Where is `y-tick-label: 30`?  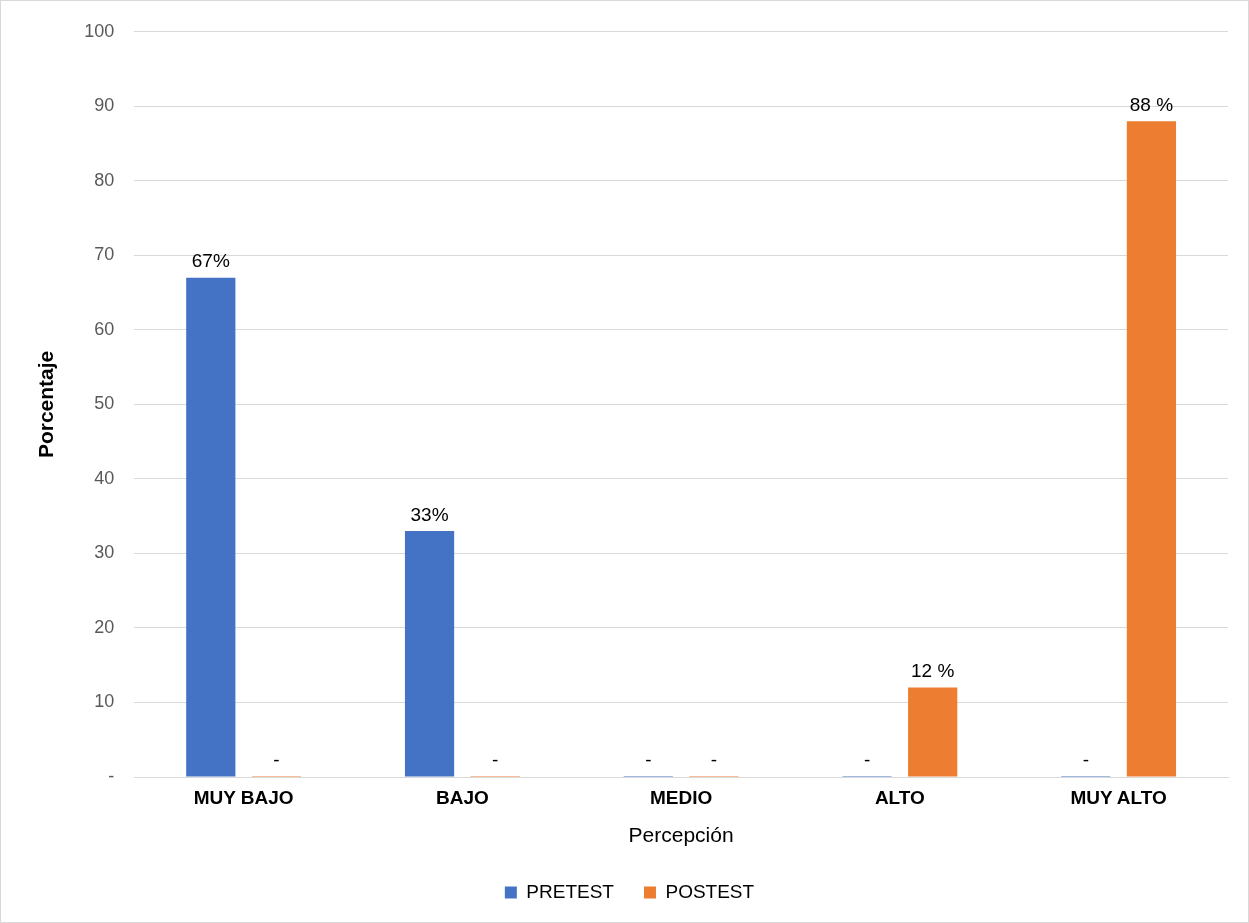 y-tick-label: 30 is located at coordinates (104, 552).